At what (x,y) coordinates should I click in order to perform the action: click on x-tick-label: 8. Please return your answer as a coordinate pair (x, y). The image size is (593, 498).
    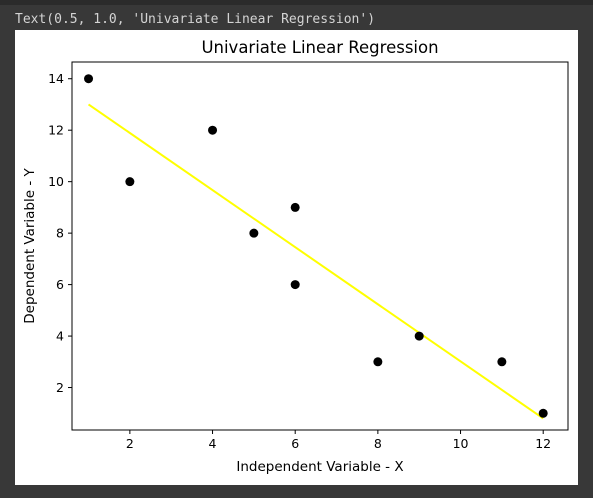
    Looking at the image, I should click on (378, 443).